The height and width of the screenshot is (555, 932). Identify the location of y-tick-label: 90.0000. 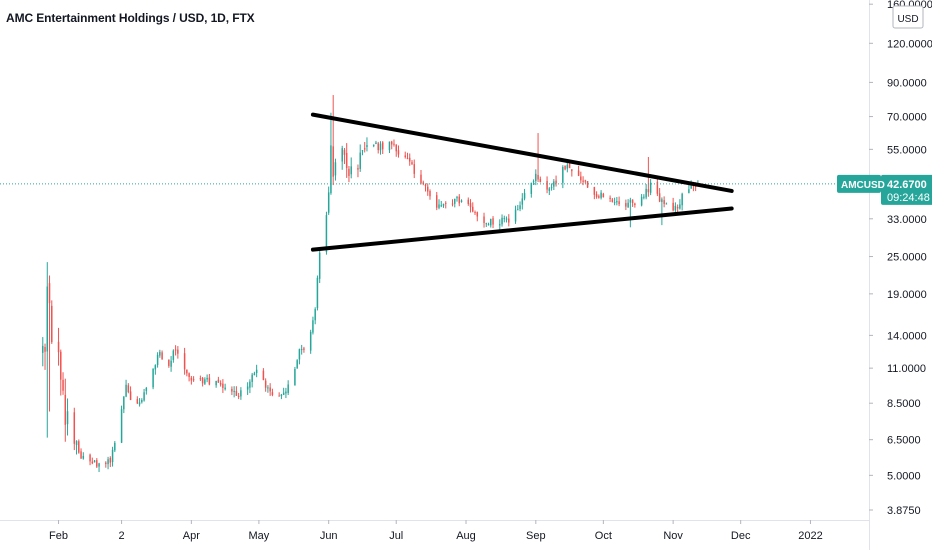
(907, 83).